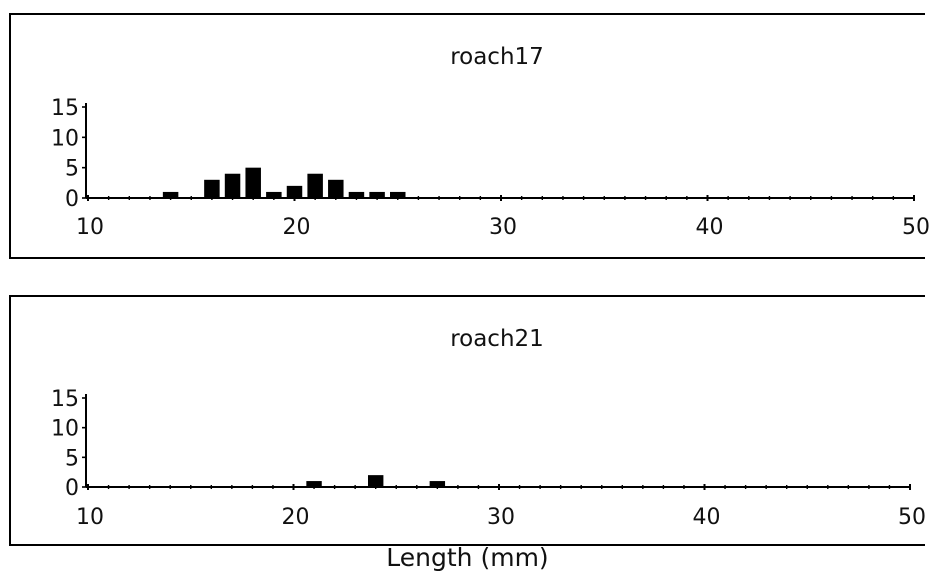 This screenshot has width=935, height=584. Describe the element at coordinates (72, 458) in the screenshot. I see `panel-2-y-tick-label: 5` at that location.